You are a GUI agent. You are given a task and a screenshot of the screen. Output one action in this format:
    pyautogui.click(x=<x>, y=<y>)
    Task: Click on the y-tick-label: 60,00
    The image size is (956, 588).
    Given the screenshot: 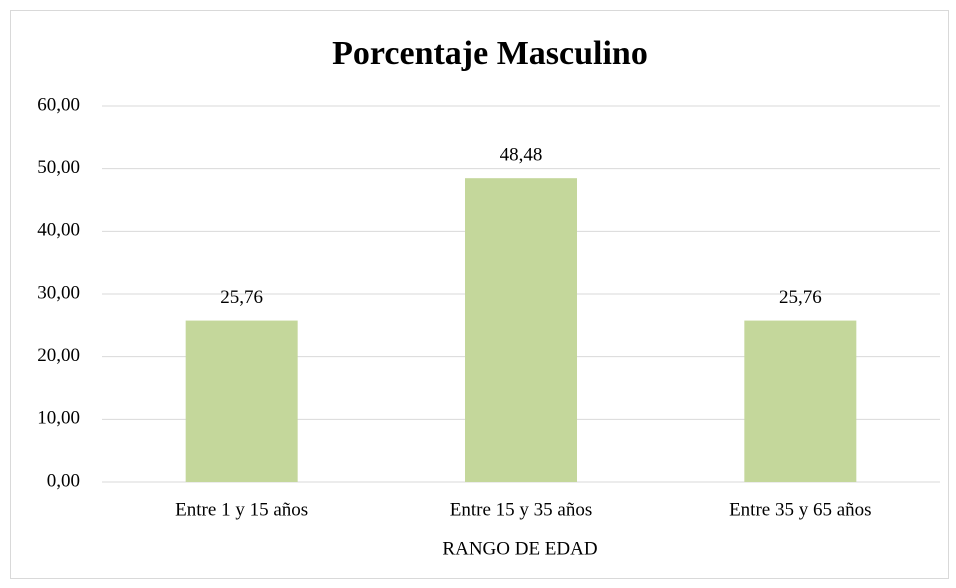 What is the action you would take?
    pyautogui.click(x=58, y=104)
    